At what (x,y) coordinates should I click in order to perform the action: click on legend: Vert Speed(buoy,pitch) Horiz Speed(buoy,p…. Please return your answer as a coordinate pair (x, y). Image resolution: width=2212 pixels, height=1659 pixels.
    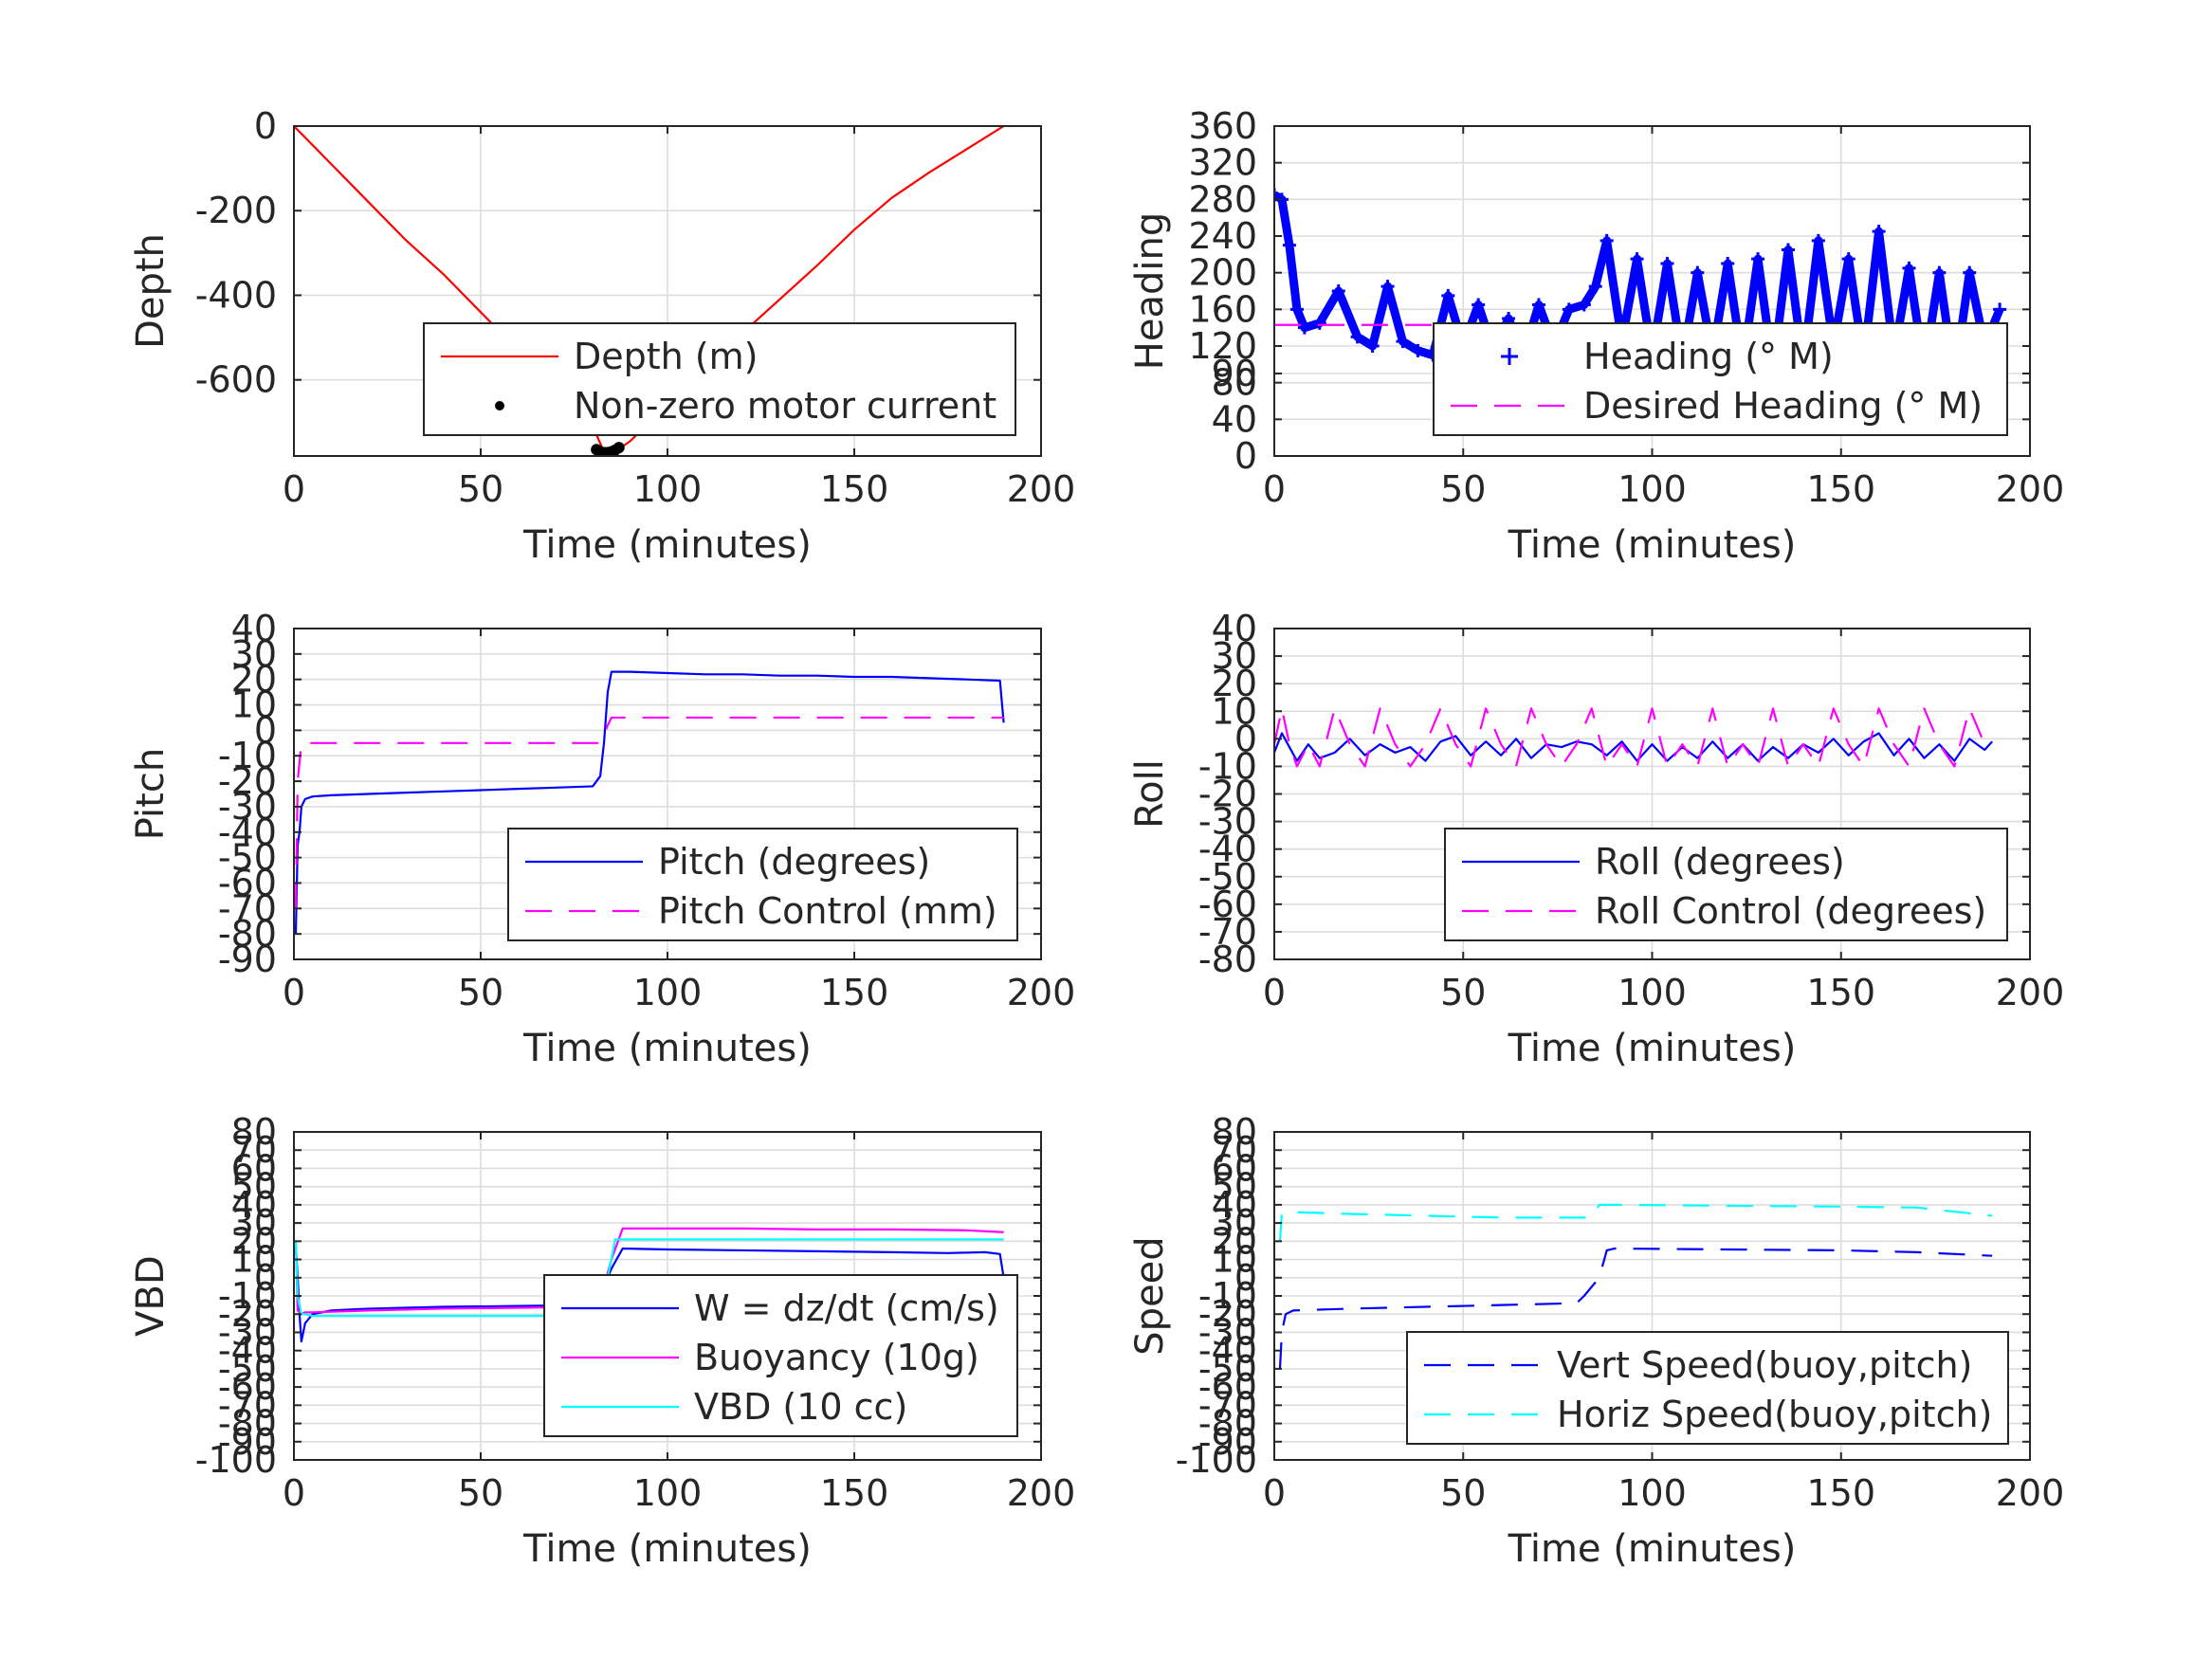
    Looking at the image, I should click on (1707, 1388).